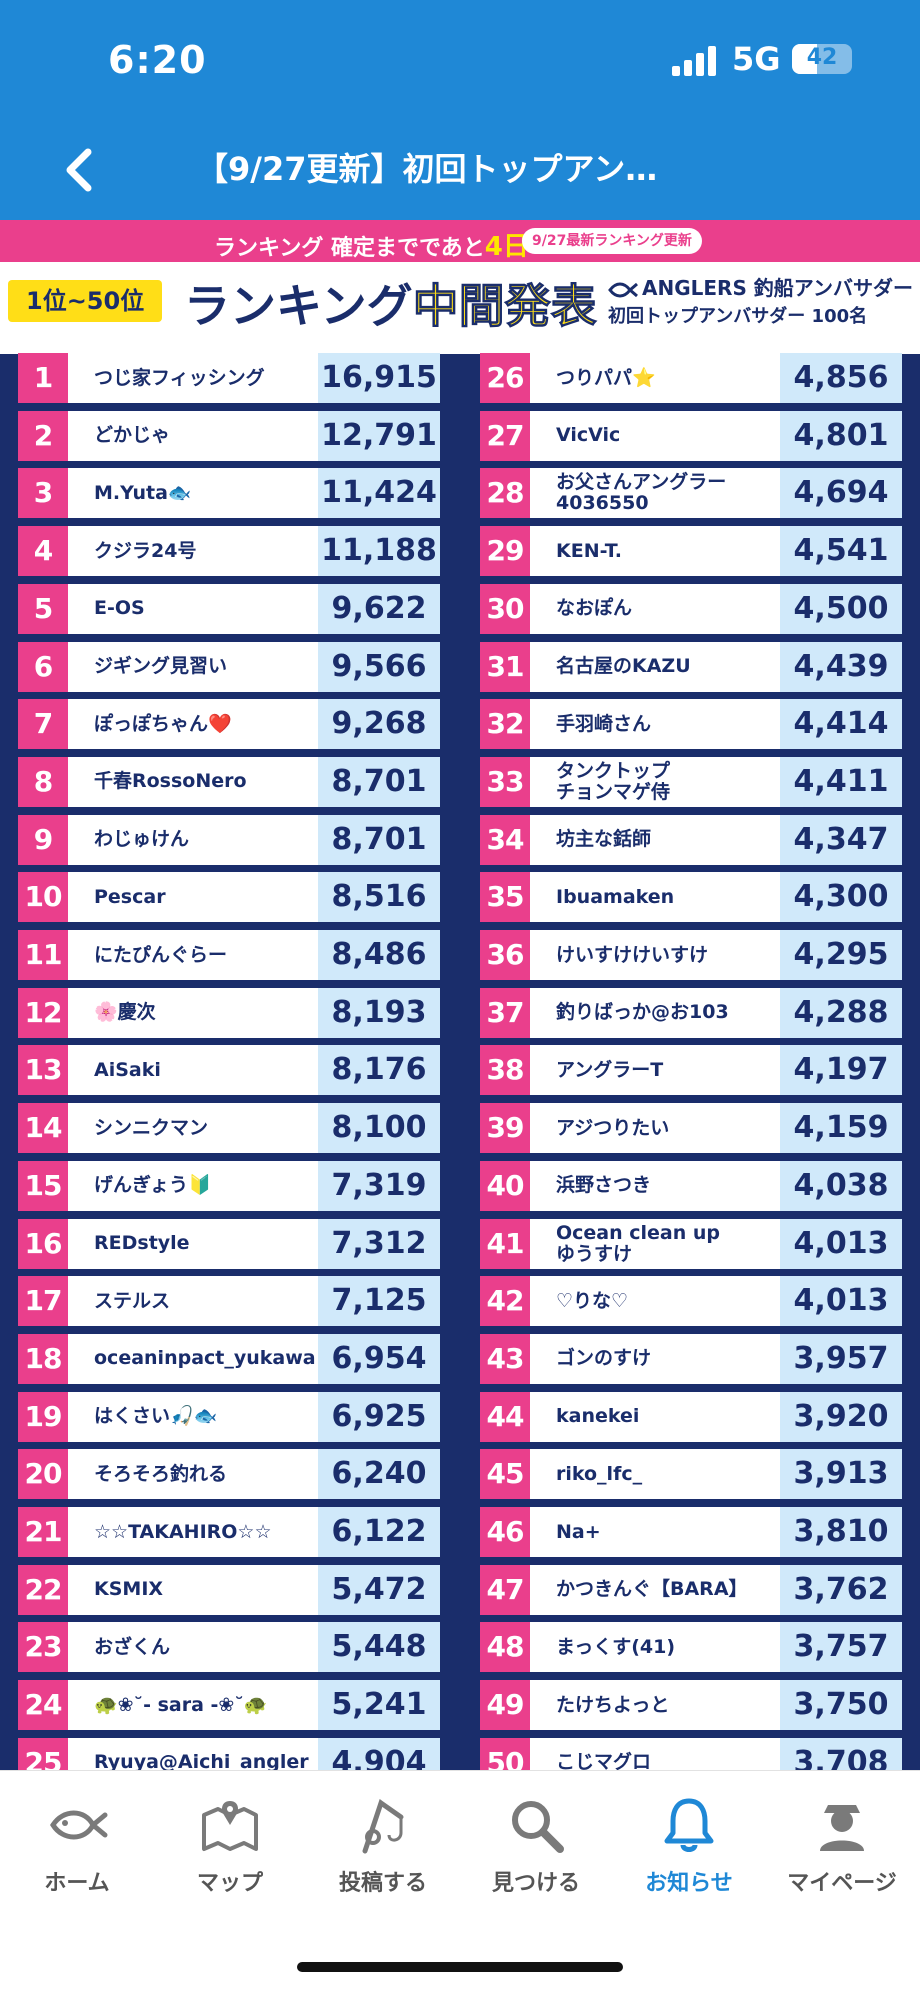 This screenshot has height=1991, width=920. What do you see at coordinates (181, 1704) in the screenshot?
I see `player-name: 🐢❀˘- sara -❀˘🐢` at bounding box center [181, 1704].